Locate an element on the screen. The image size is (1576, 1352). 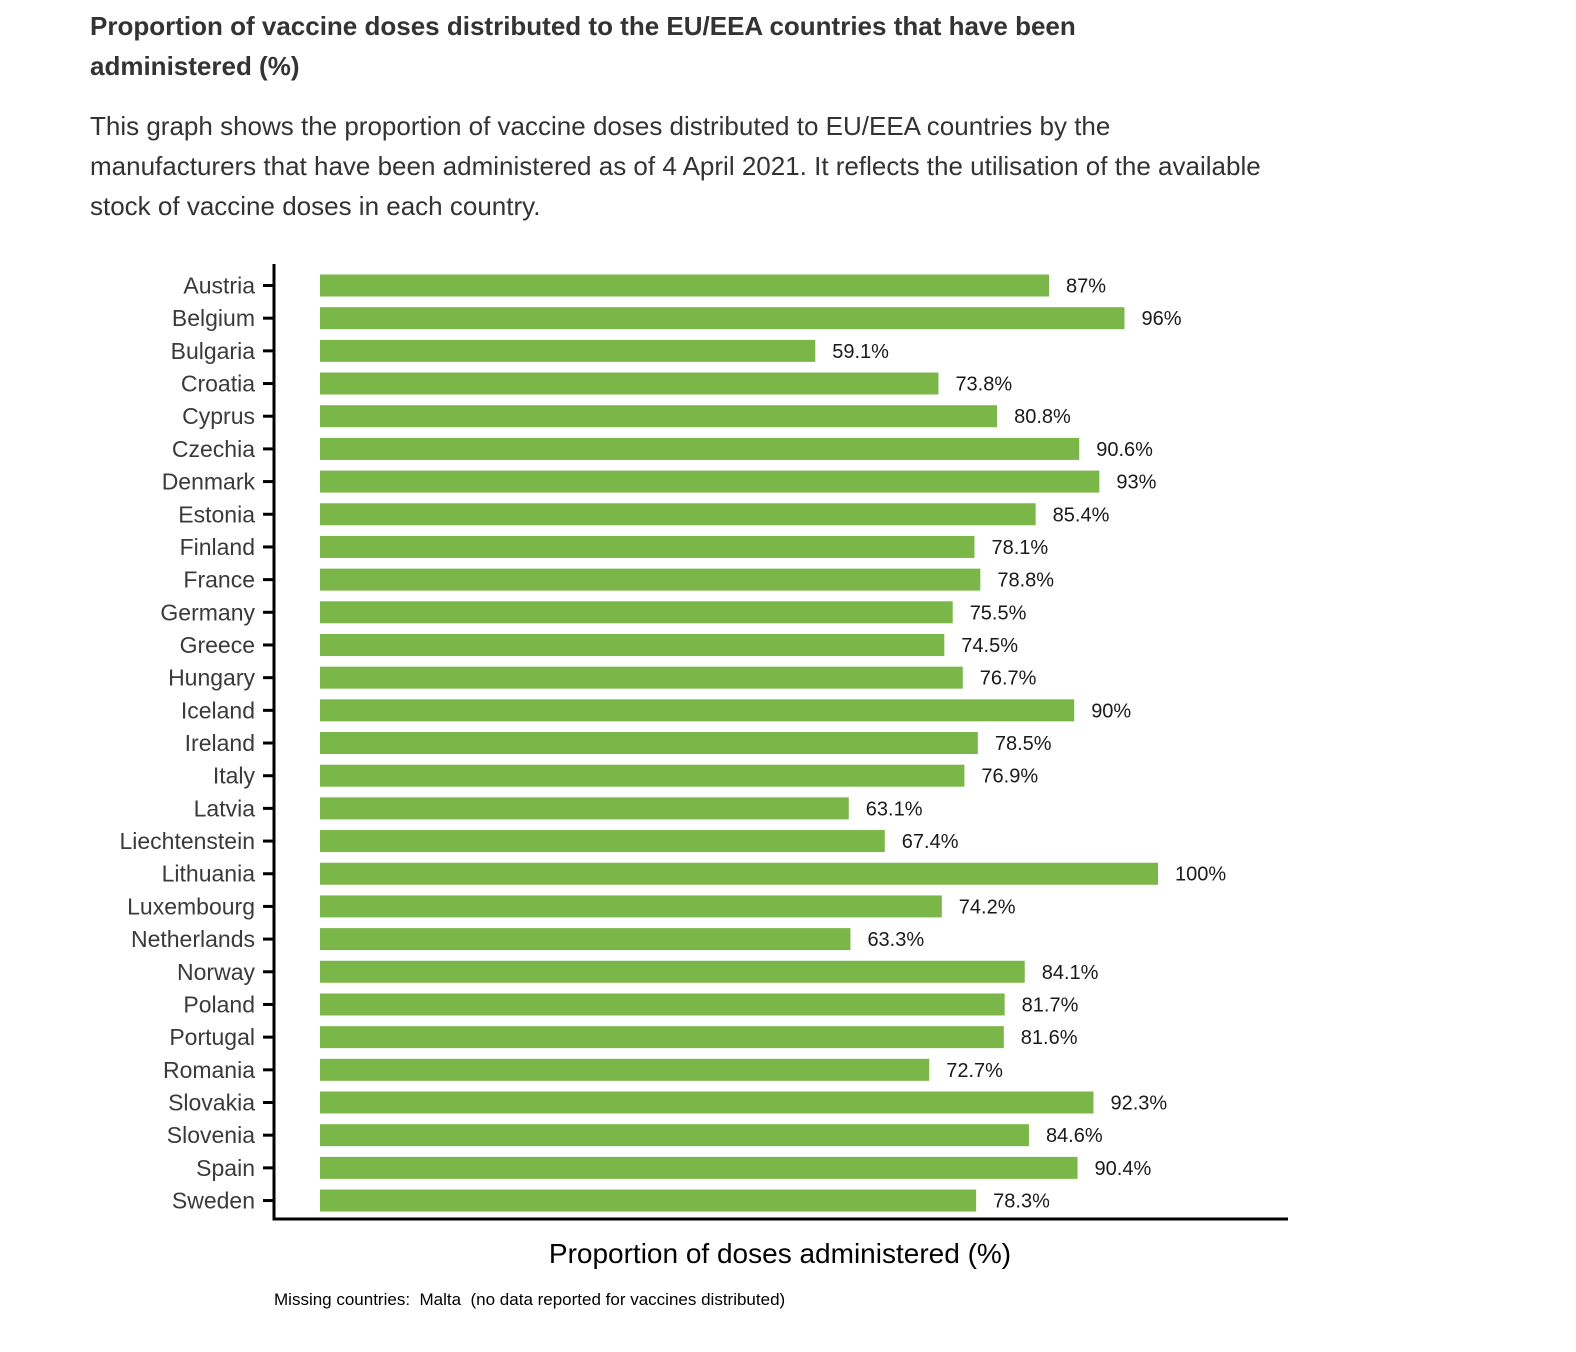
bar-netherlands is located at coordinates (585, 939).